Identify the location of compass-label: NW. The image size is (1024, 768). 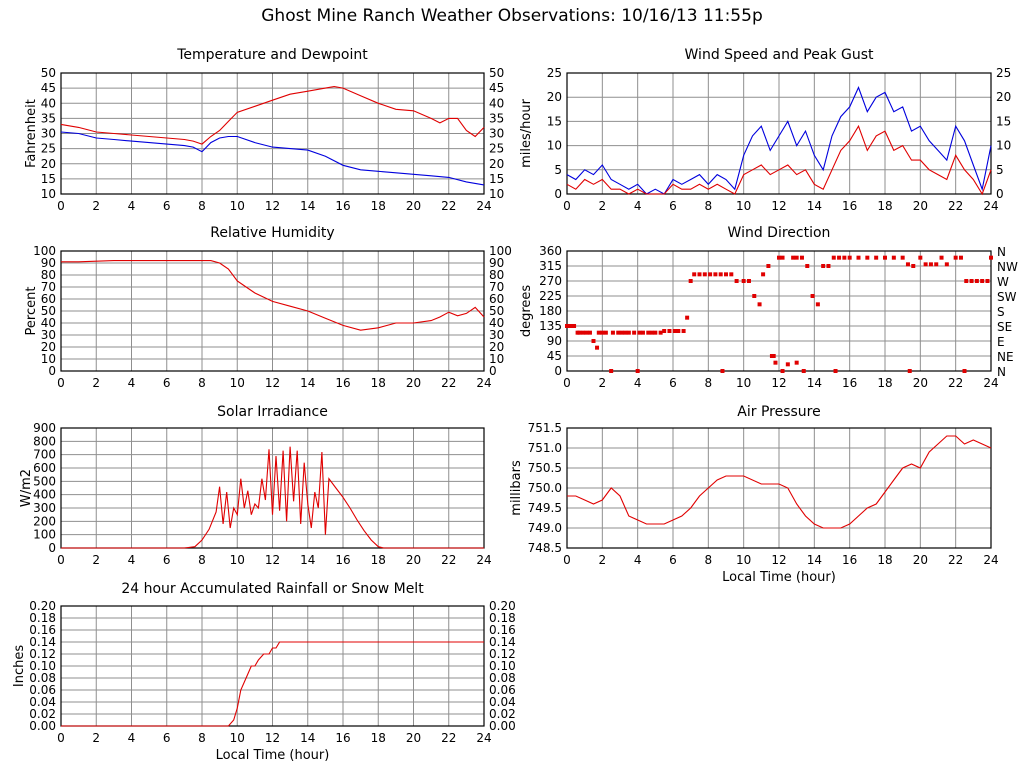
(1007, 267).